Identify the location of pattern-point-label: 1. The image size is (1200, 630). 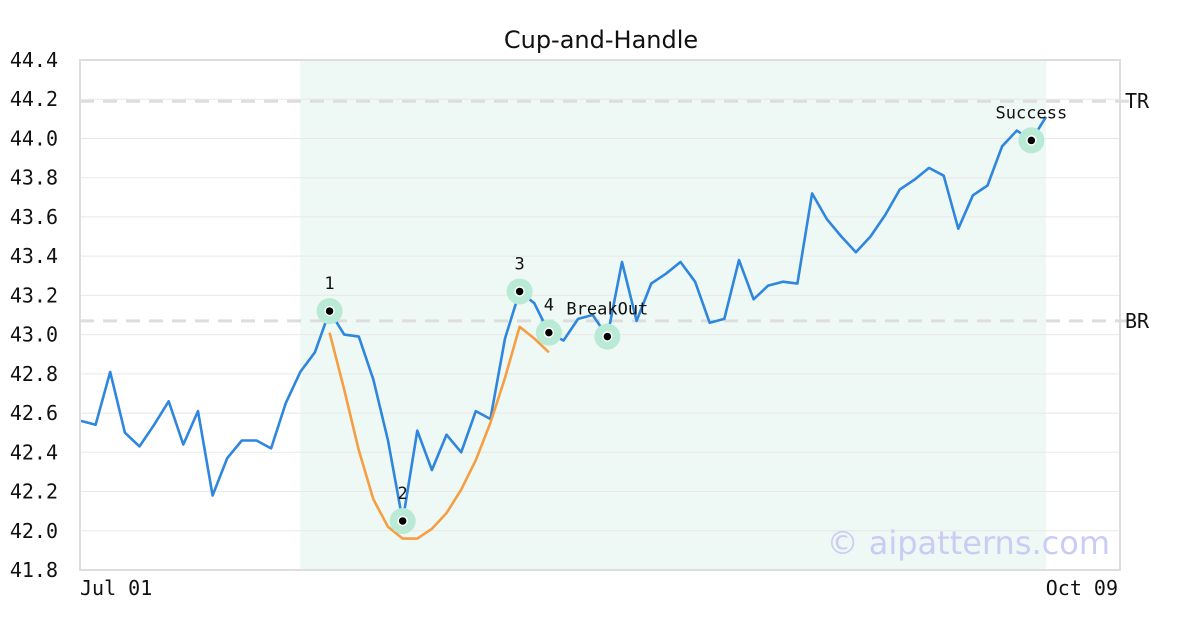
(329, 284).